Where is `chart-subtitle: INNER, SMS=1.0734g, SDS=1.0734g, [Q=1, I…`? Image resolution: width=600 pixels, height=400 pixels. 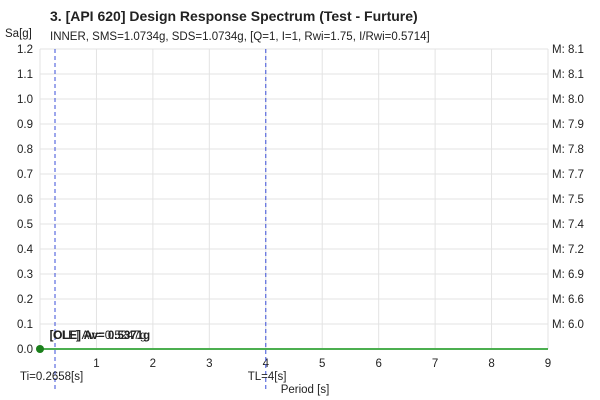 chart-subtitle: INNER, SMS=1.0734g, SDS=1.0734g, [Q=1, I… is located at coordinates (240, 37).